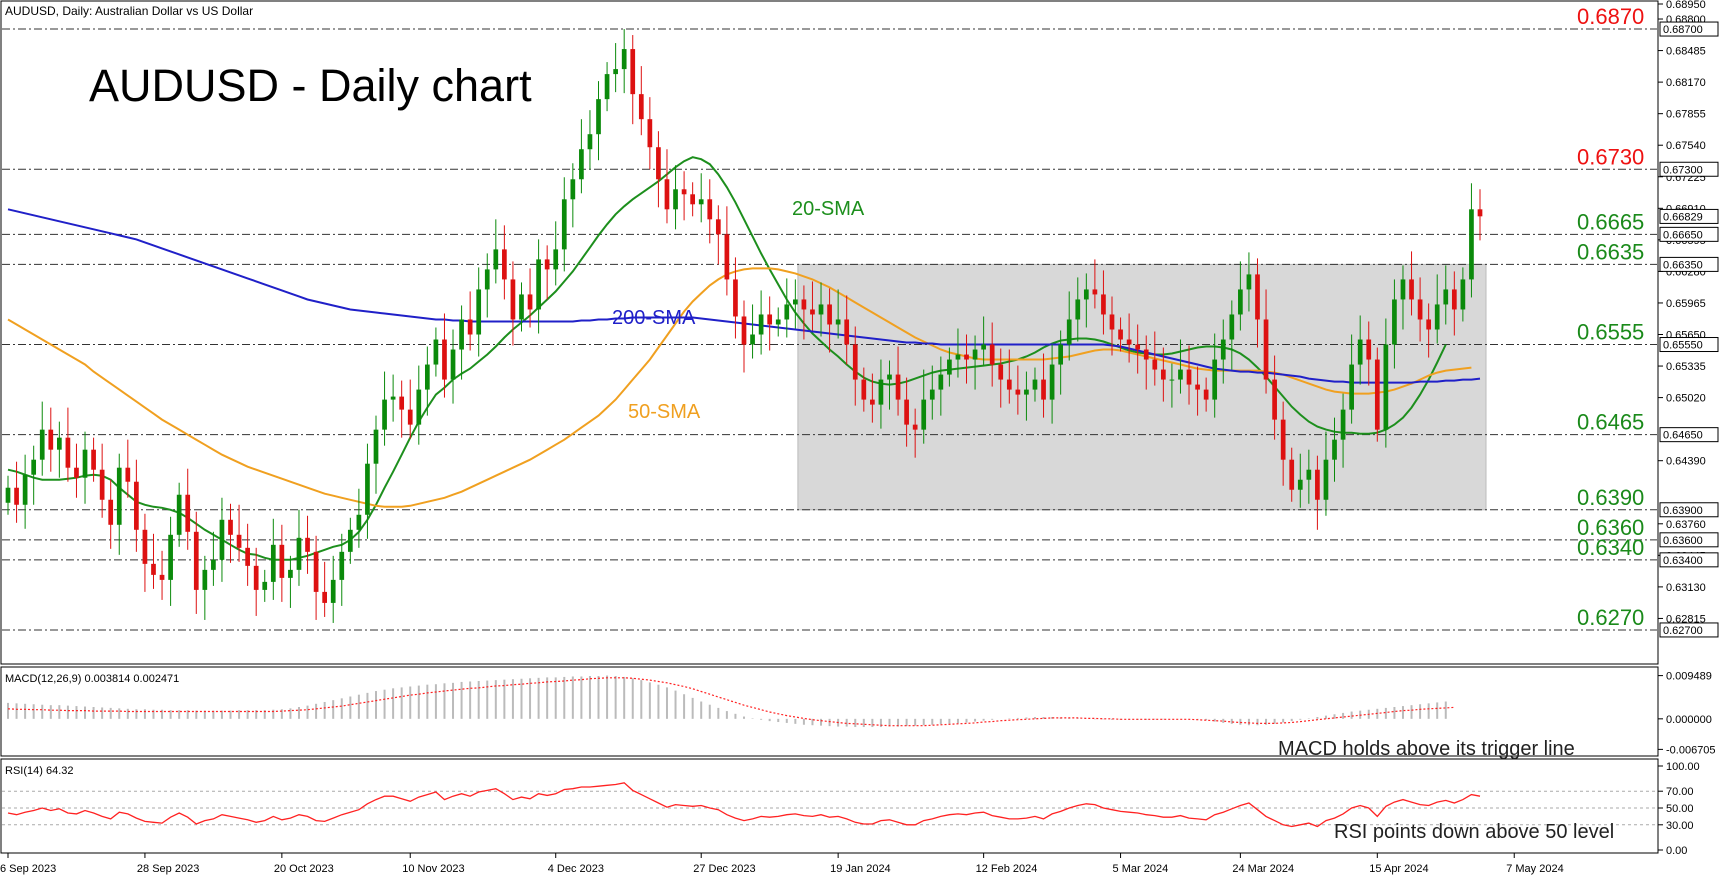 This screenshot has height=882, width=1722. I want to click on rsi-axis: 100.00 70.00 50.00 30.00 0.00, so click(1679, 809).